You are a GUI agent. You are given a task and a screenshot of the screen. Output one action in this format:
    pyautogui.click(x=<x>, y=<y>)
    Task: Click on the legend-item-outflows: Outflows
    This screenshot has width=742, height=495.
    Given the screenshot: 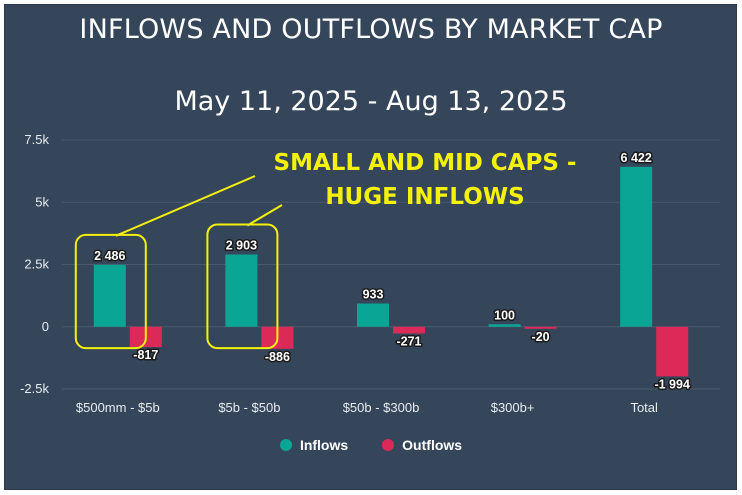 What is the action you would take?
    pyautogui.click(x=422, y=445)
    